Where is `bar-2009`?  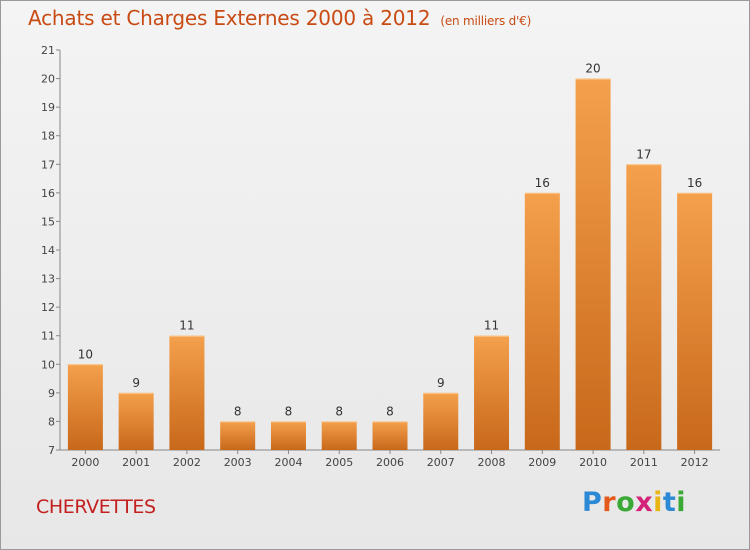 bar-2009 is located at coordinates (542, 321).